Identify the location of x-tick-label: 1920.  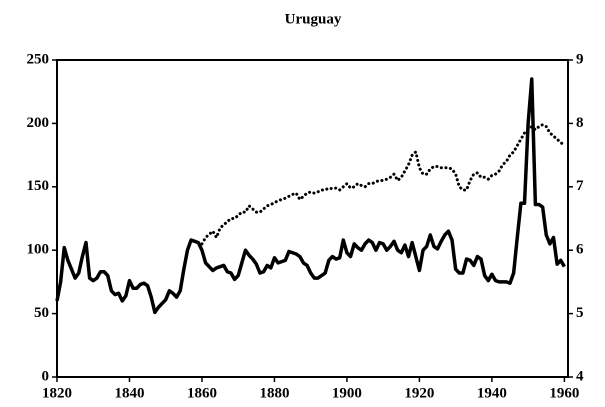
(419, 393).